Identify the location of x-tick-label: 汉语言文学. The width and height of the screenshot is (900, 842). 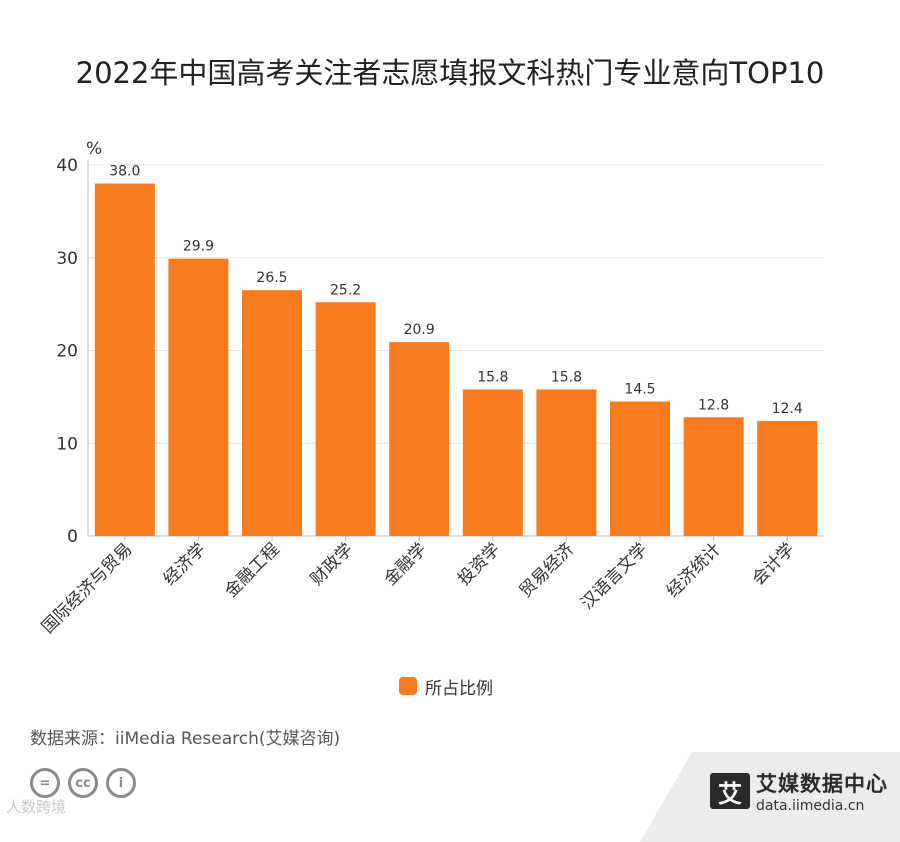
(614, 576).